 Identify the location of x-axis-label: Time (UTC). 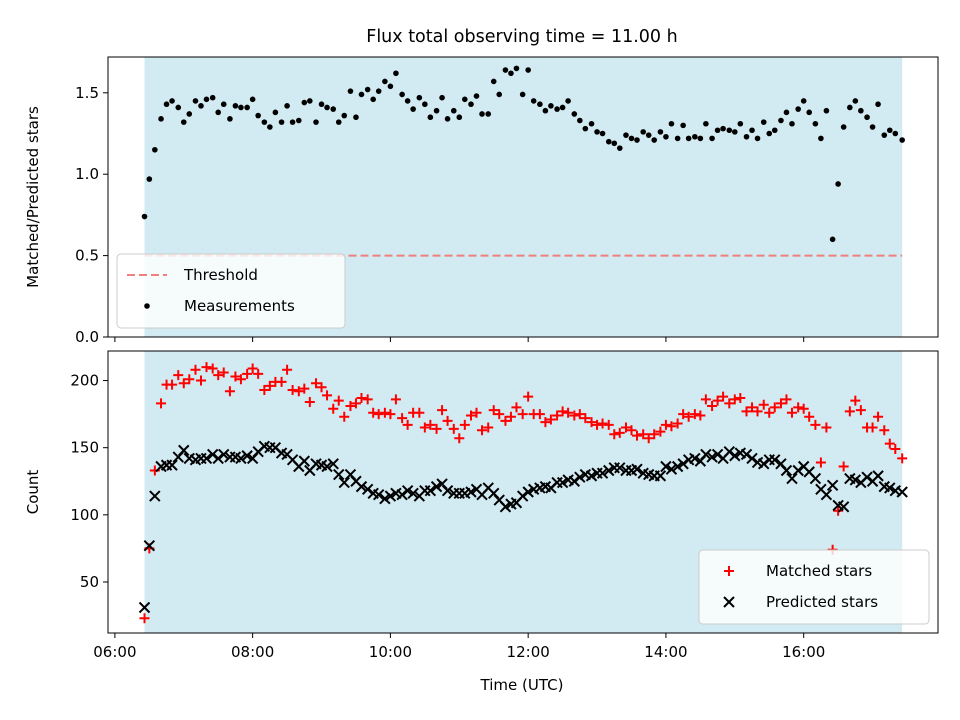
(522, 685).